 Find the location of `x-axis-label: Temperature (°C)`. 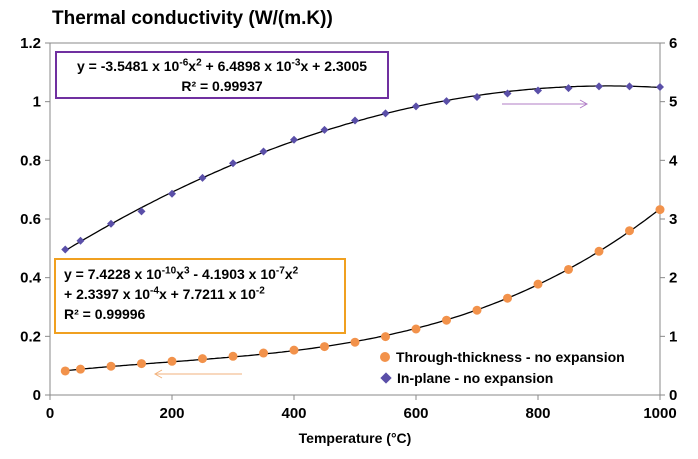

x-axis-label: Temperature (°C) is located at coordinates (355, 438).